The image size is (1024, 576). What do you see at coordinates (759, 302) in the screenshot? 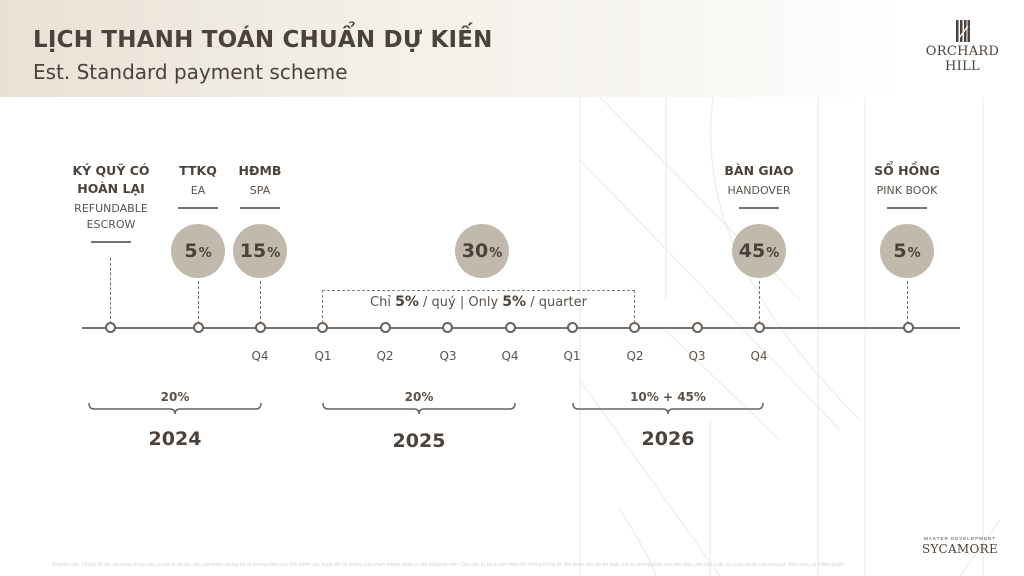
I see `handover-connector` at bounding box center [759, 302].